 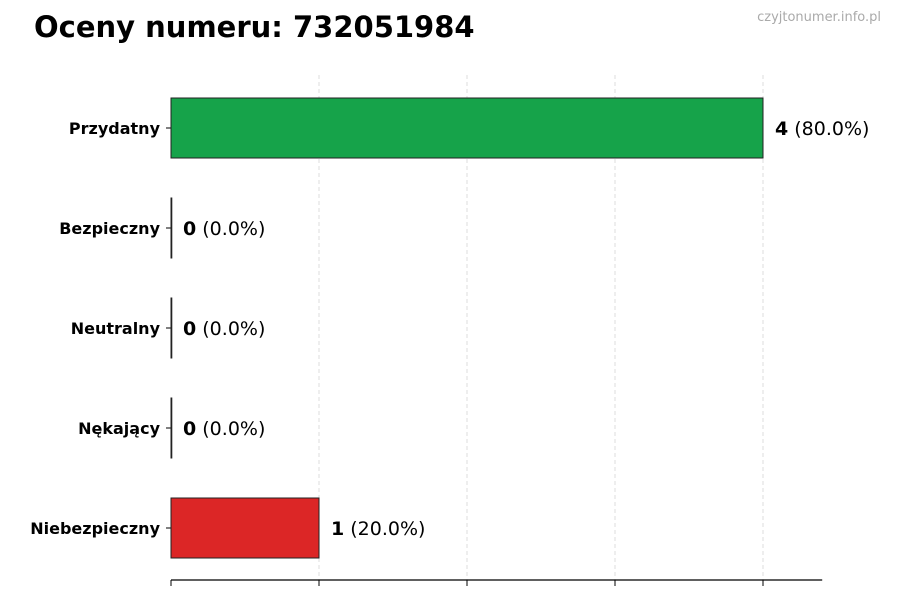 I want to click on chart-title: Oceny numeru: 732051984, so click(x=254, y=27).